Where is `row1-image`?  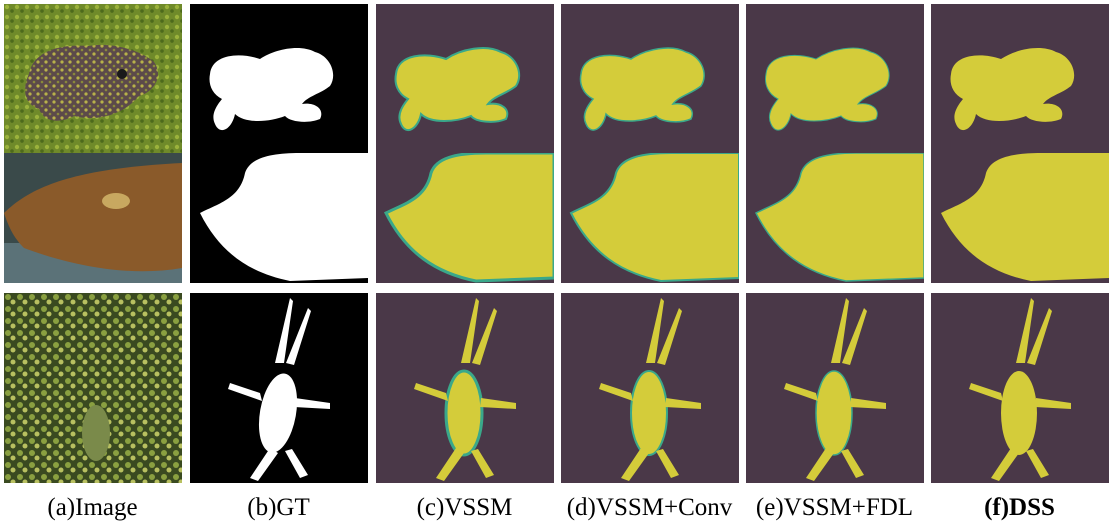
row1-image is located at coordinates (93, 91).